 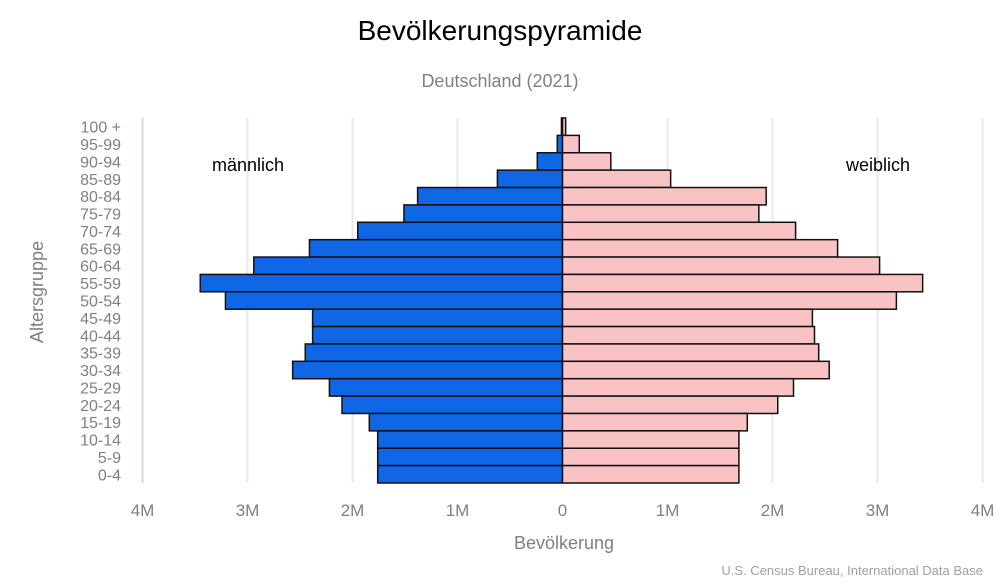 I want to click on y-tick-label: 60-64, so click(x=100, y=267).